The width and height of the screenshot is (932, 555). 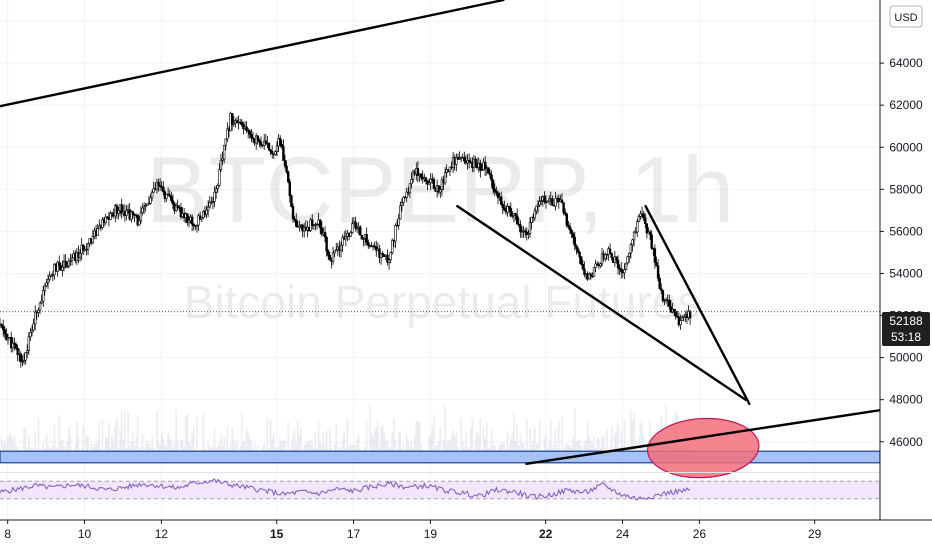 What do you see at coordinates (906, 16) in the screenshot?
I see `currency-button: USD` at bounding box center [906, 16].